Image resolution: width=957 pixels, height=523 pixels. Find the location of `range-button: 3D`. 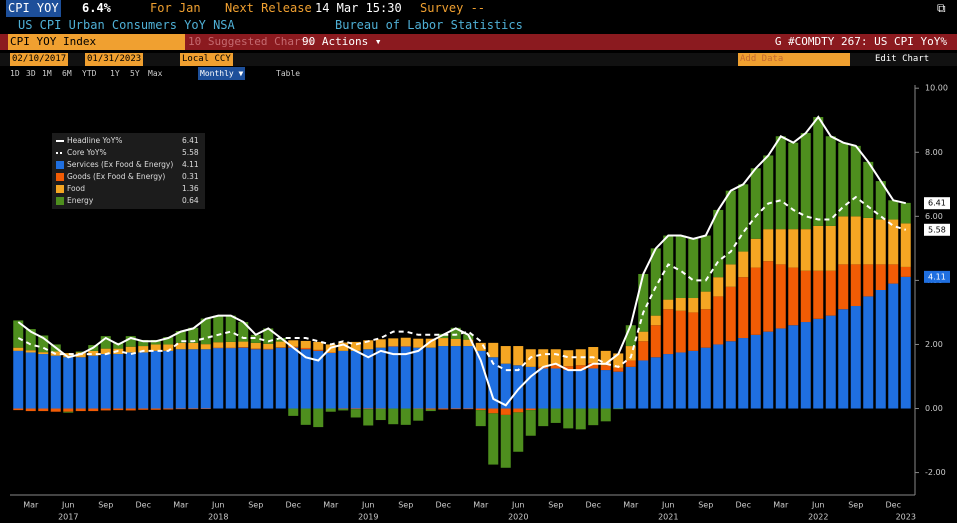

range-button: 3D is located at coordinates (31, 73).